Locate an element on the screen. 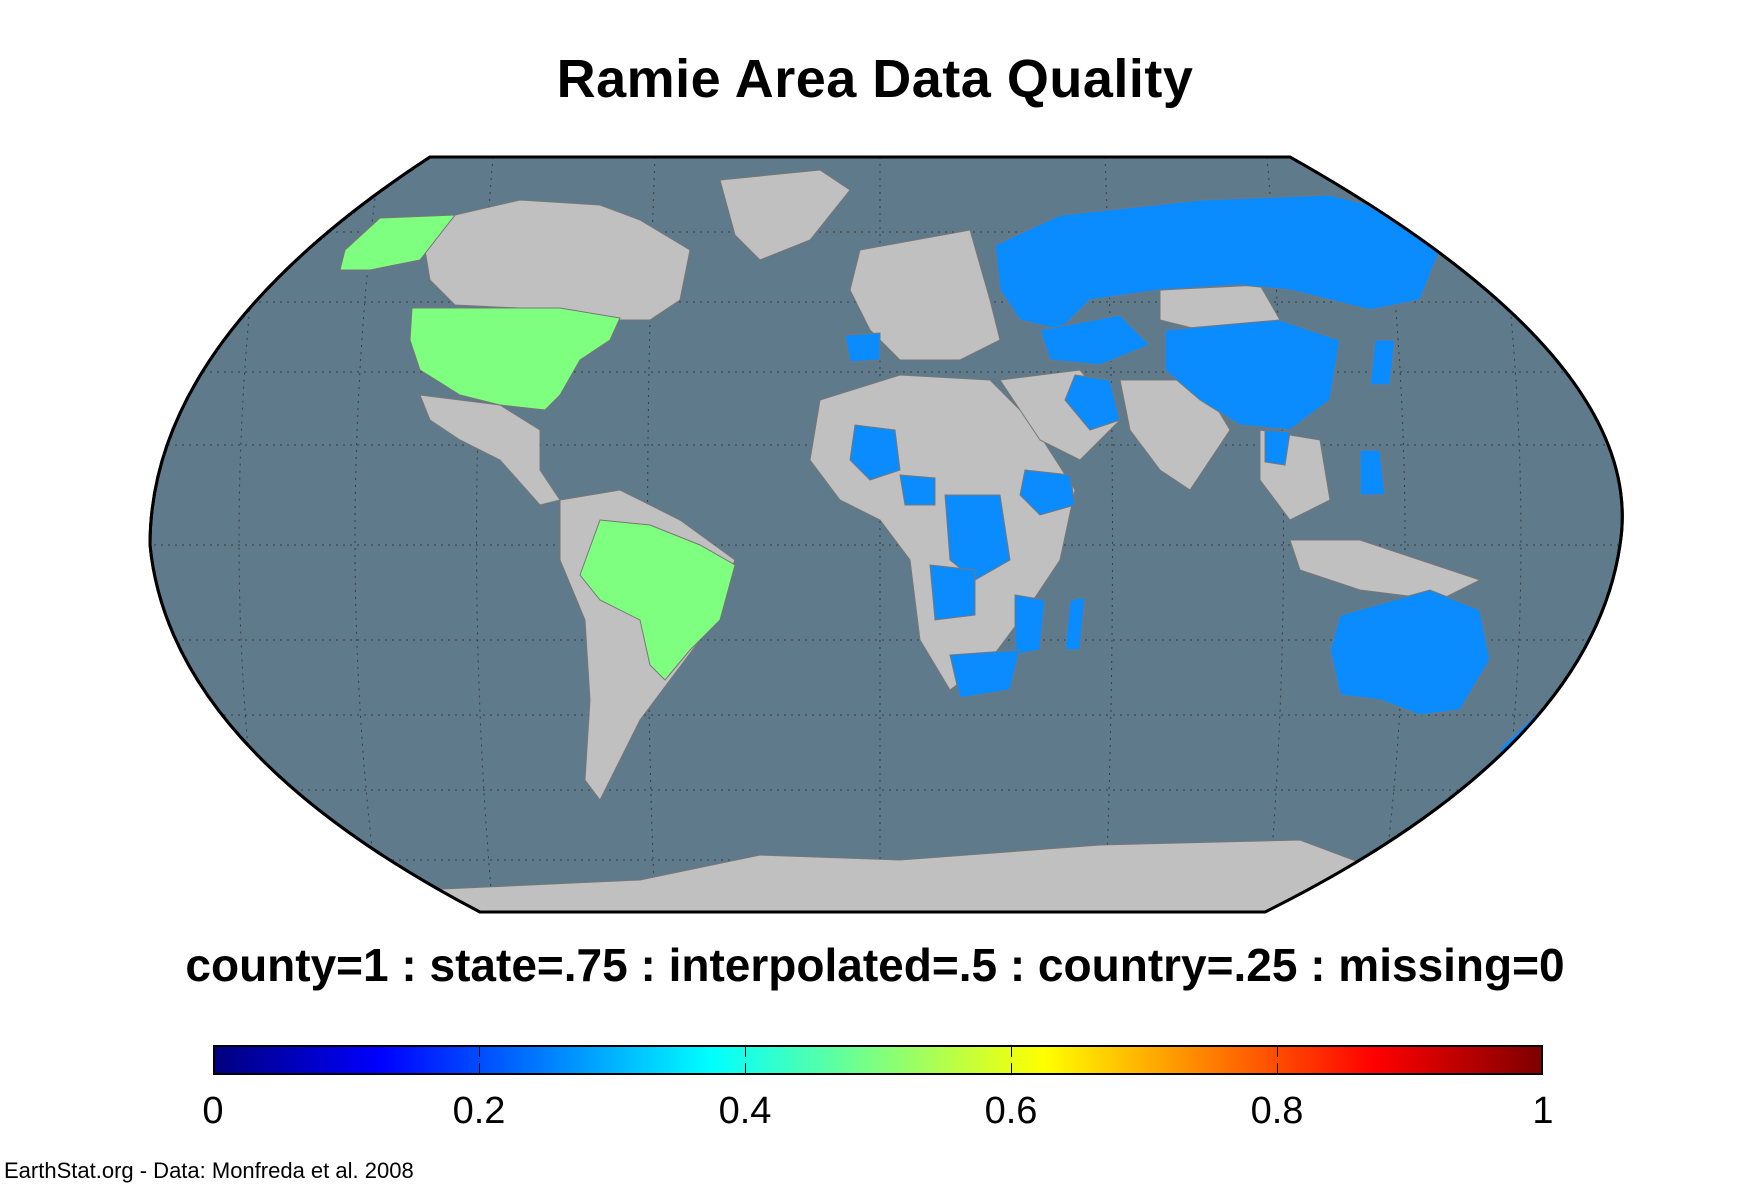  japan is located at coordinates (1382, 362).